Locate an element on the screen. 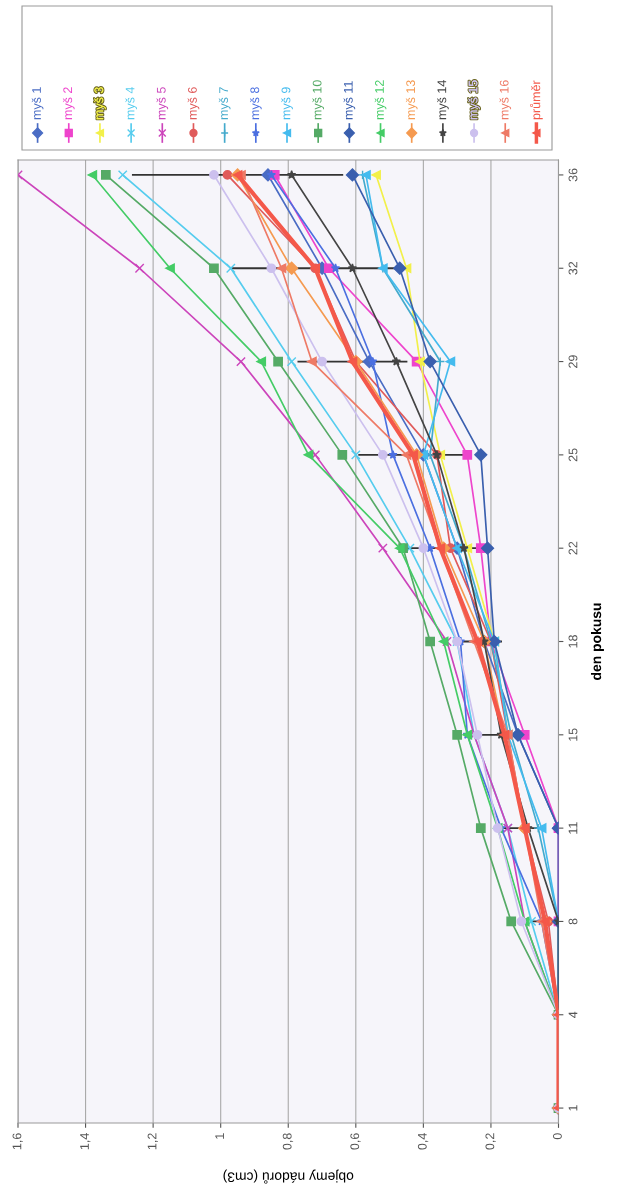 The width and height of the screenshot is (633, 1194). y-tick-label: 18 is located at coordinates (573, 641).